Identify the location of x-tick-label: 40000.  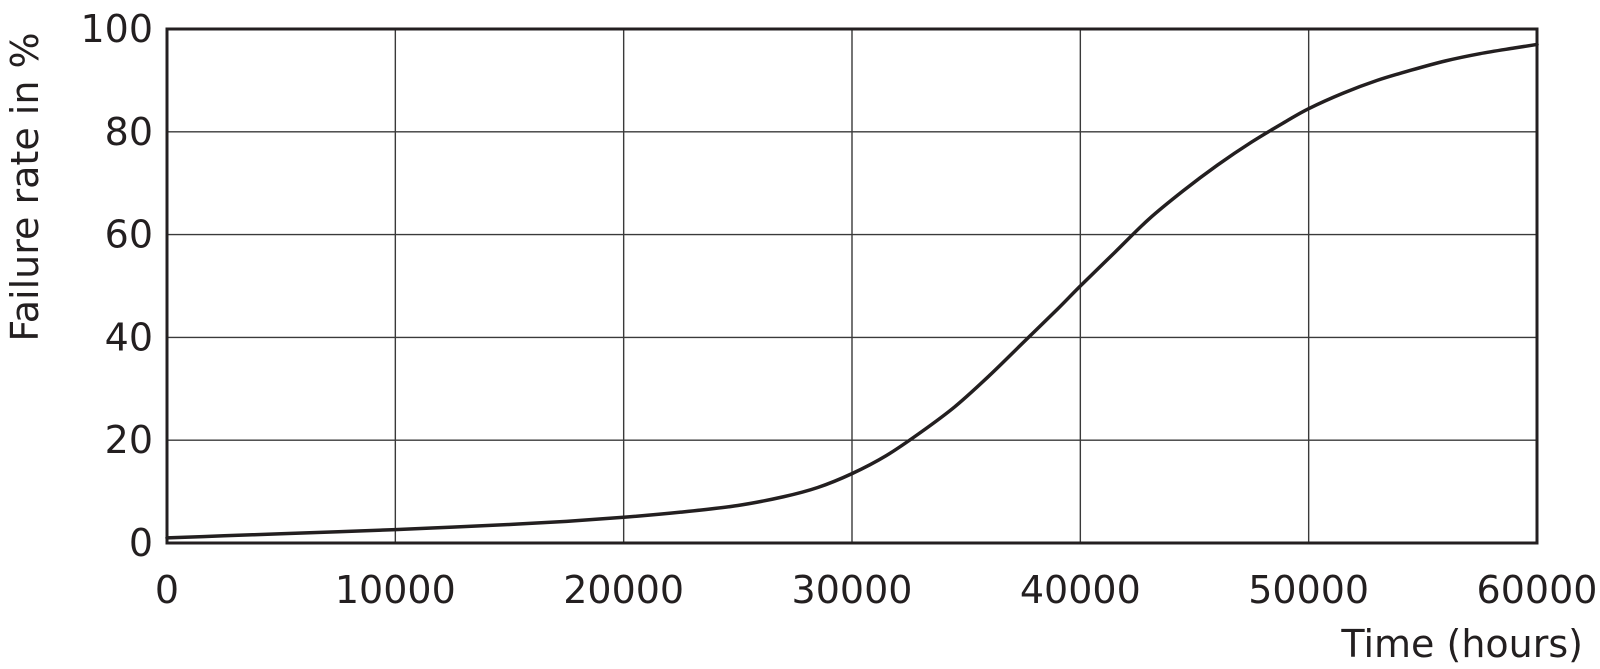
(1080, 590).